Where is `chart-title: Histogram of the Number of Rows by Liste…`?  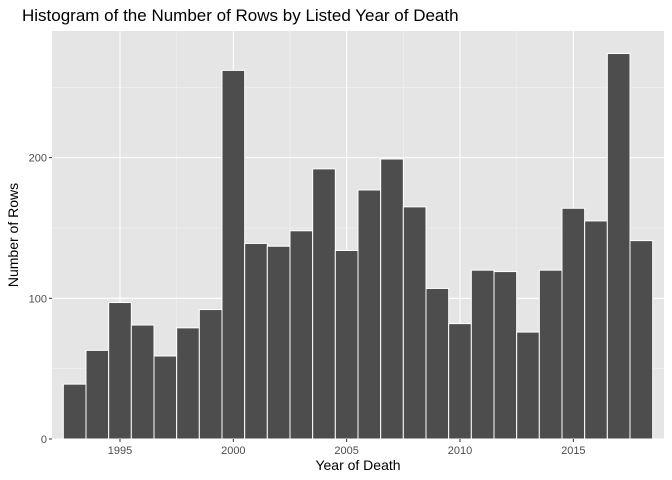 chart-title: Histogram of the Number of Rows by Liste… is located at coordinates (240, 15).